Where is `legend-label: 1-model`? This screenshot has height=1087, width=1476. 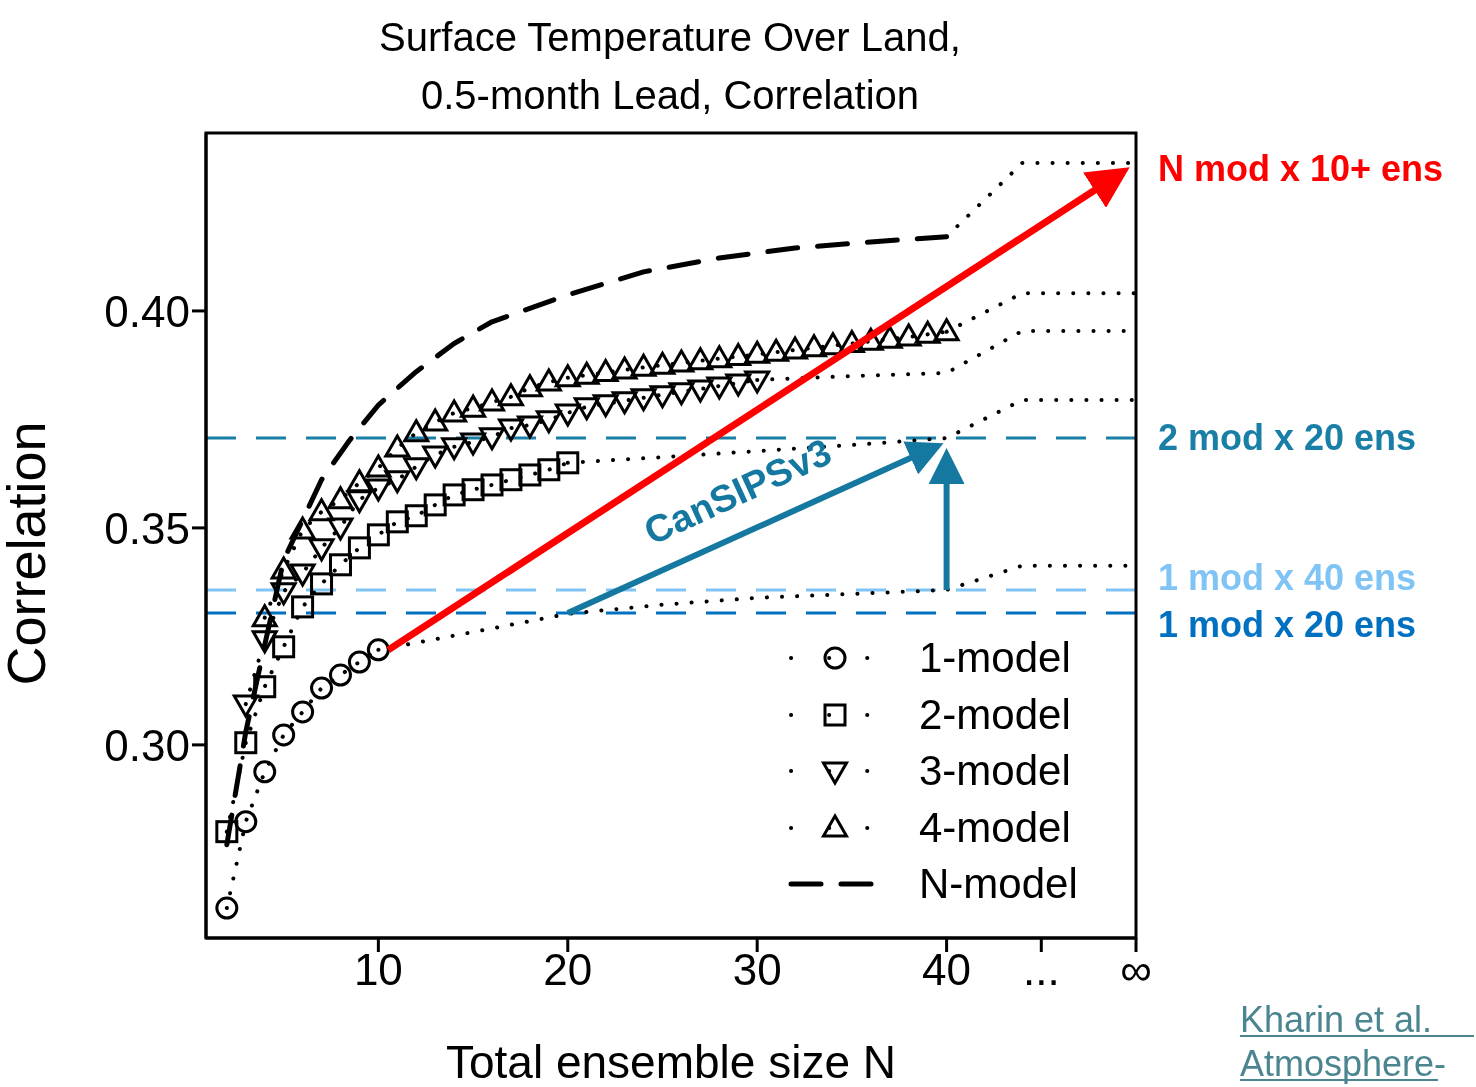
legend-label: 1-model is located at coordinates (995, 658).